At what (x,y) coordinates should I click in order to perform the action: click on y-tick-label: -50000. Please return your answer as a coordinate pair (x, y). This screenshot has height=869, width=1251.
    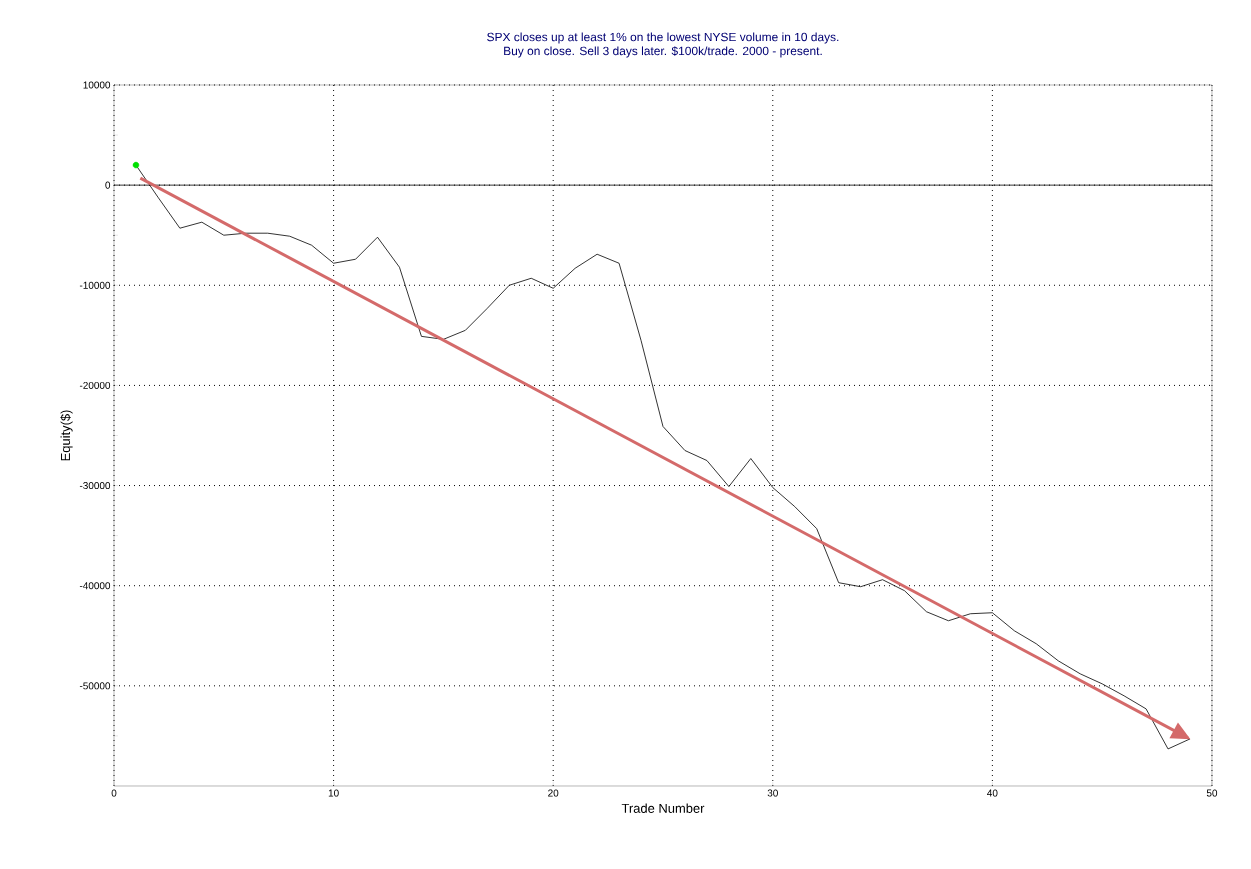
    Looking at the image, I should click on (95, 686).